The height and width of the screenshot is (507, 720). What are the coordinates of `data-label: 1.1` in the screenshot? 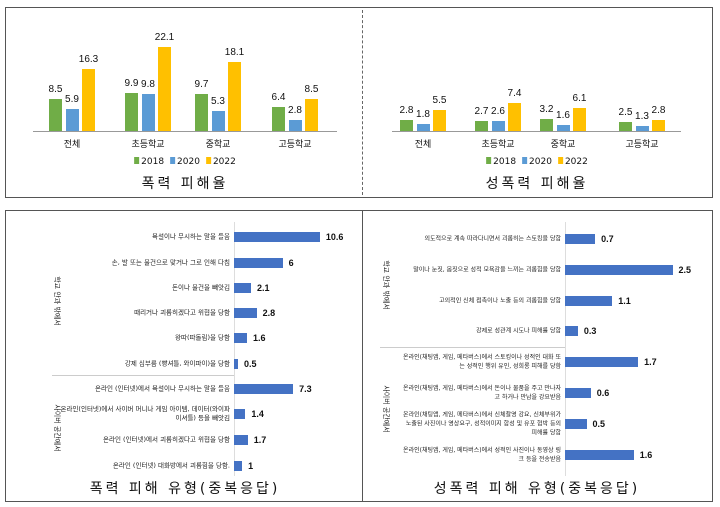 It's located at (624, 301).